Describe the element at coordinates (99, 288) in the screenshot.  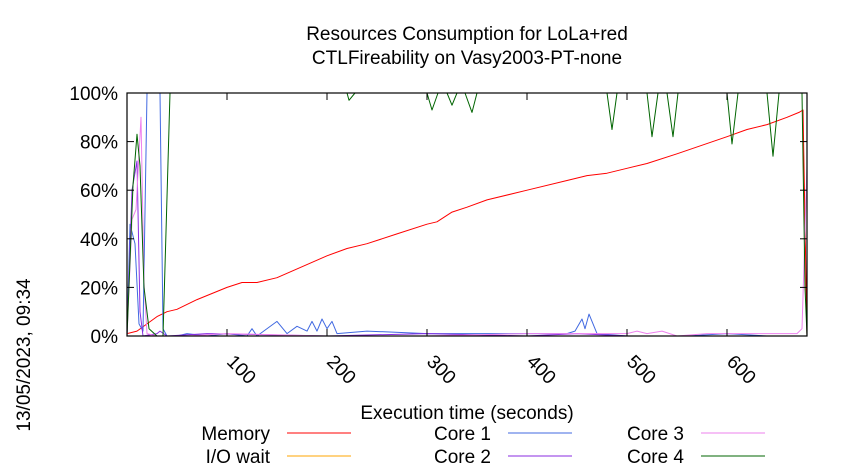
I see `y-tick-label: 20%` at that location.